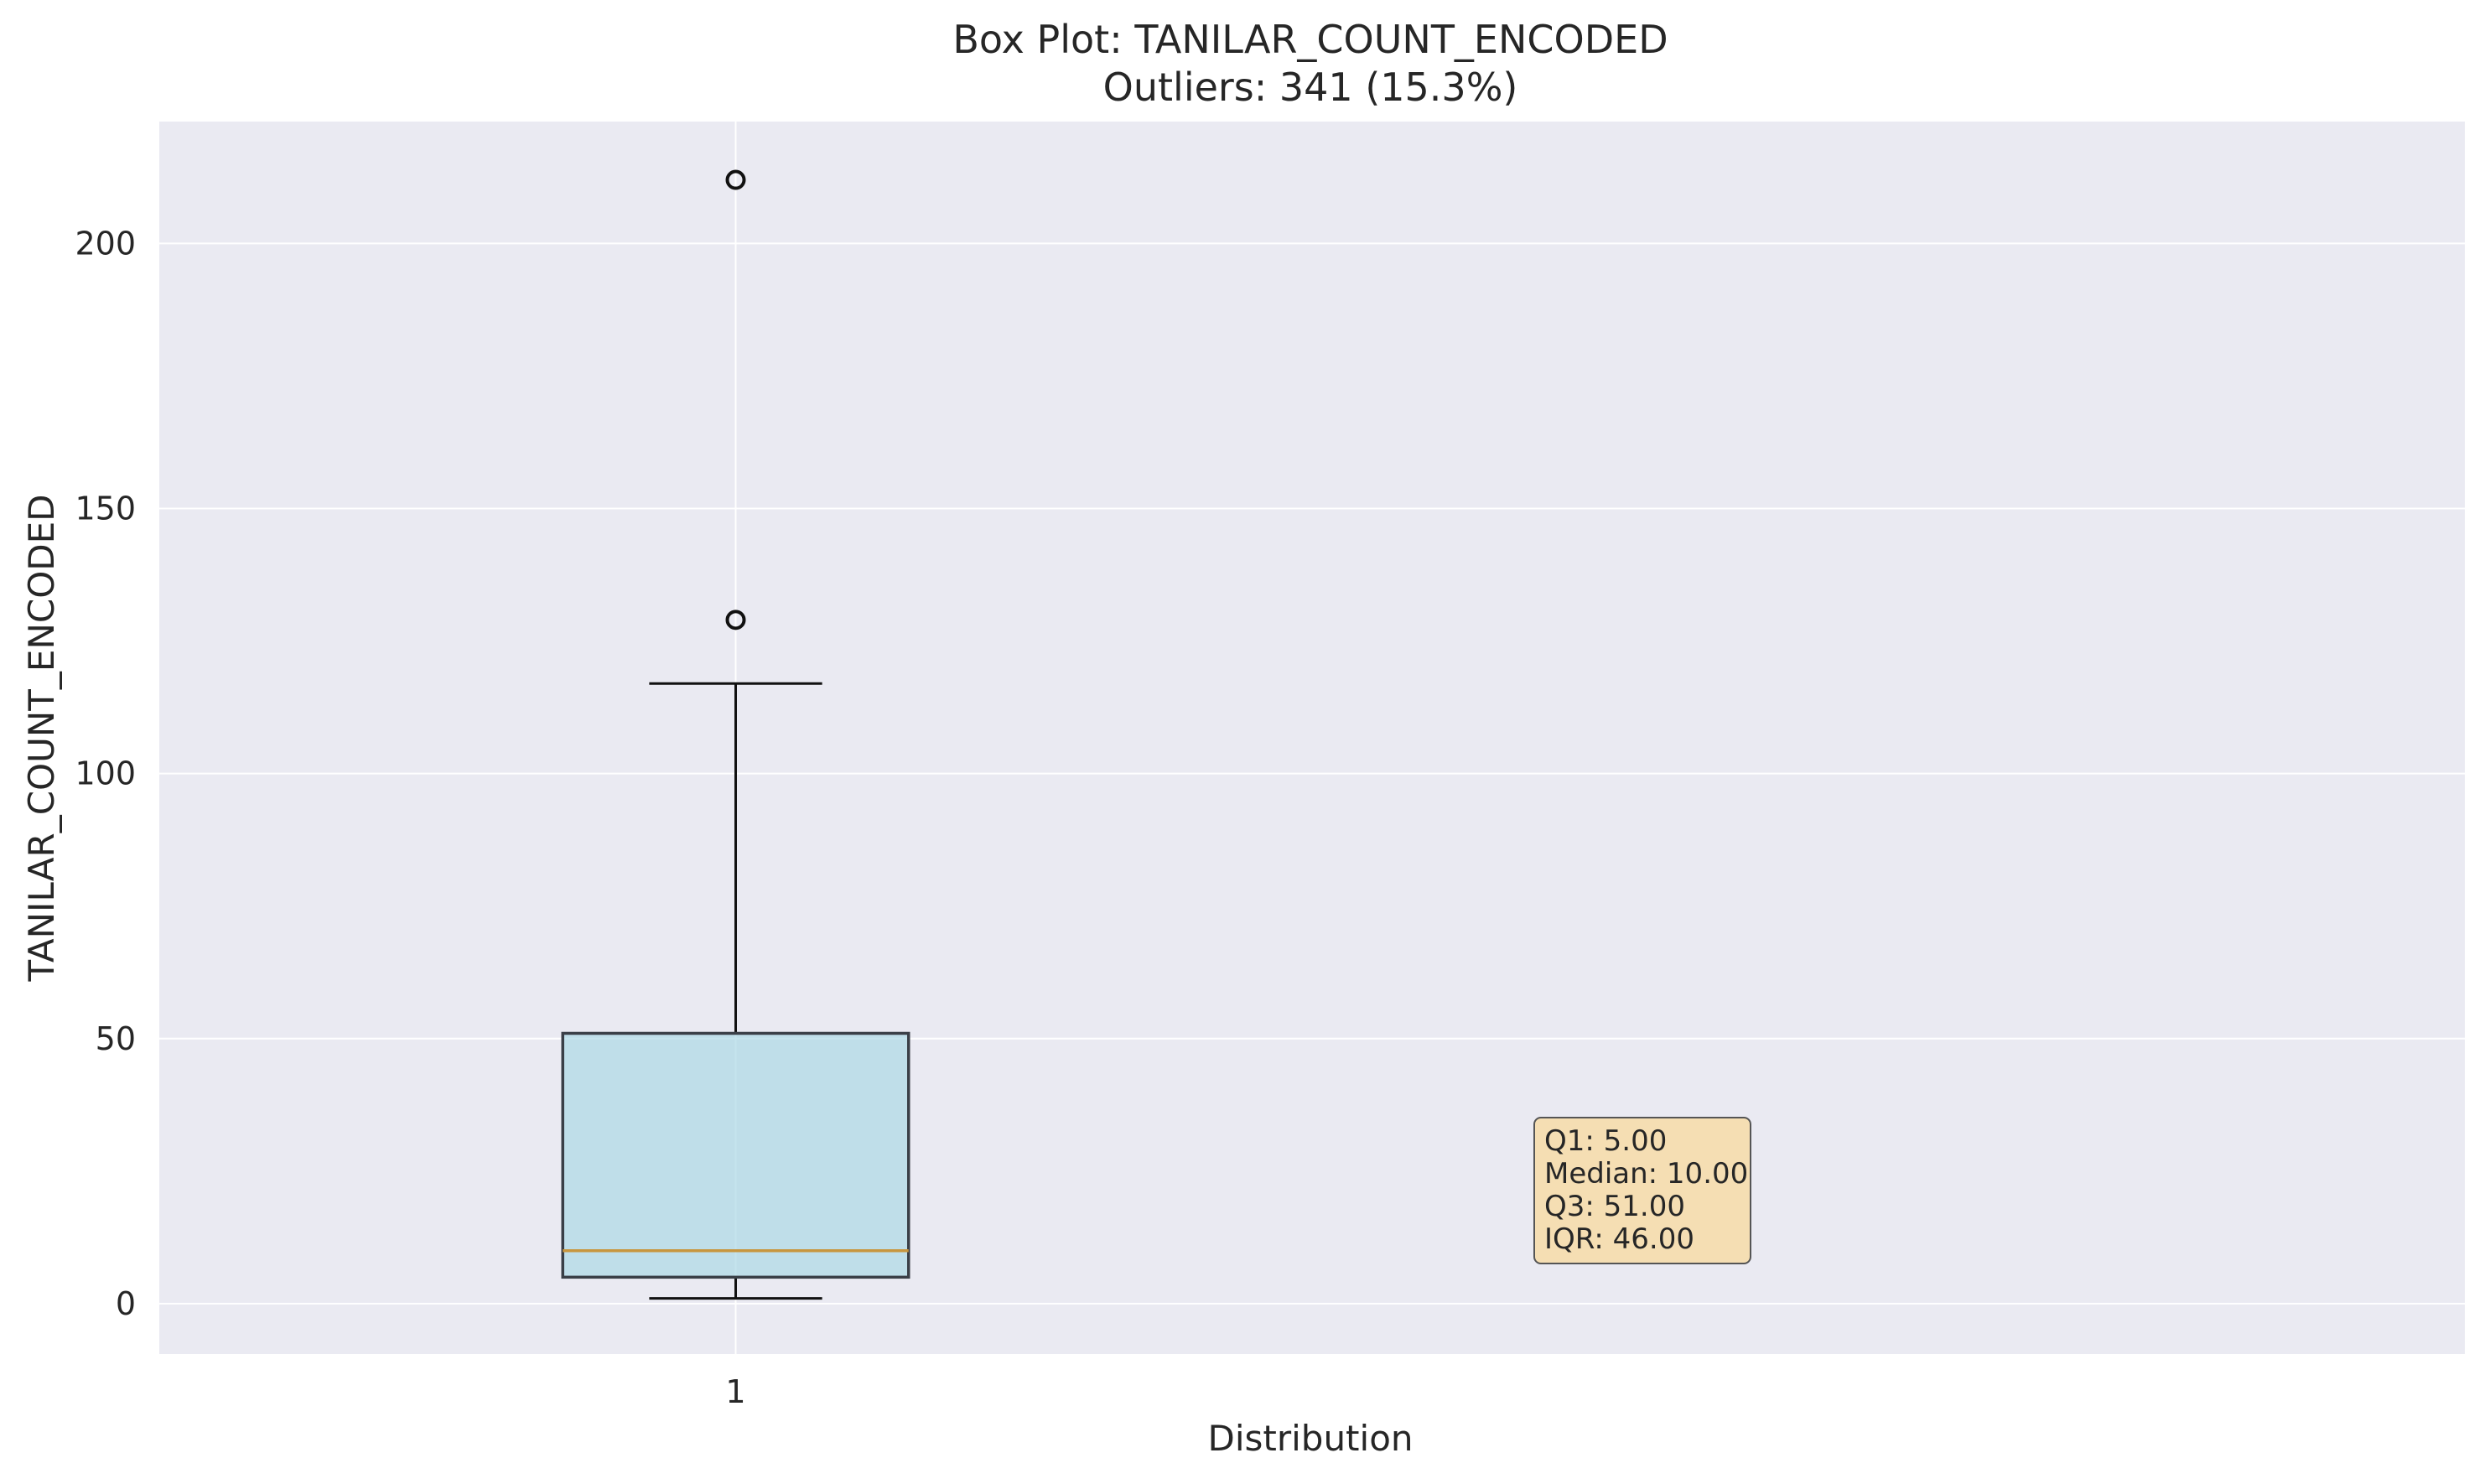 Image resolution: width=2490 pixels, height=1484 pixels. Describe the element at coordinates (116, 1038) in the screenshot. I see `y-tick-label: 50` at that location.